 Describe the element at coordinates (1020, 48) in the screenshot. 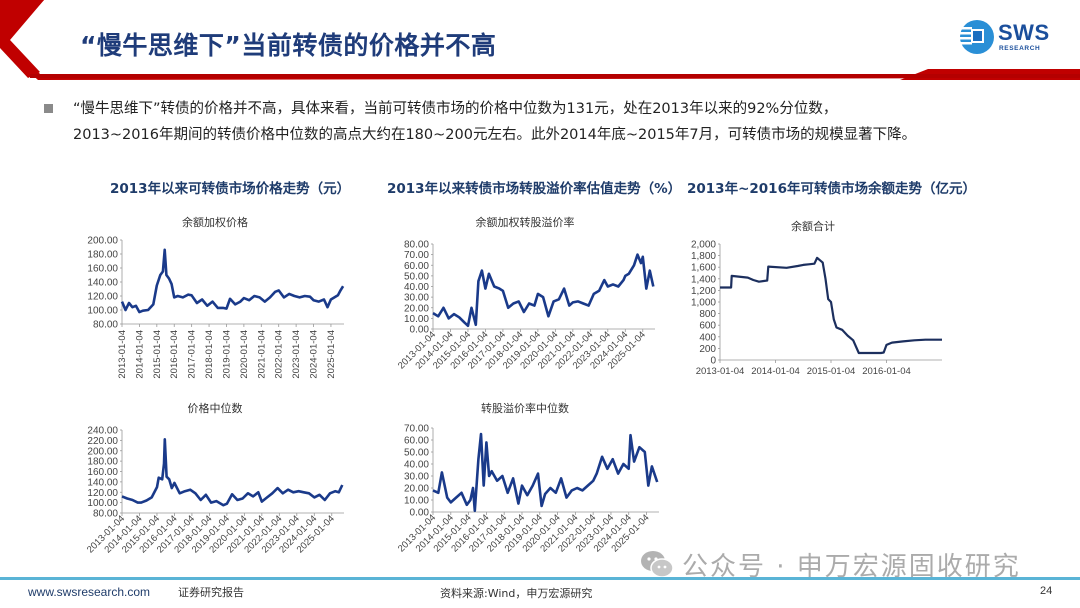

I see `logo-subtitle: RESEARCH` at that location.